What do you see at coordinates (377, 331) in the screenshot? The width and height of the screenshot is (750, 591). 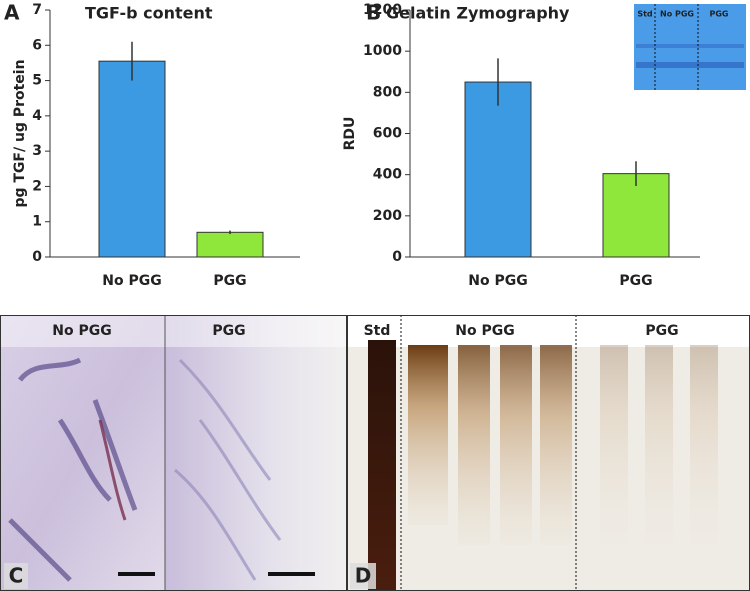 I see `lane-label: Std` at bounding box center [377, 331].